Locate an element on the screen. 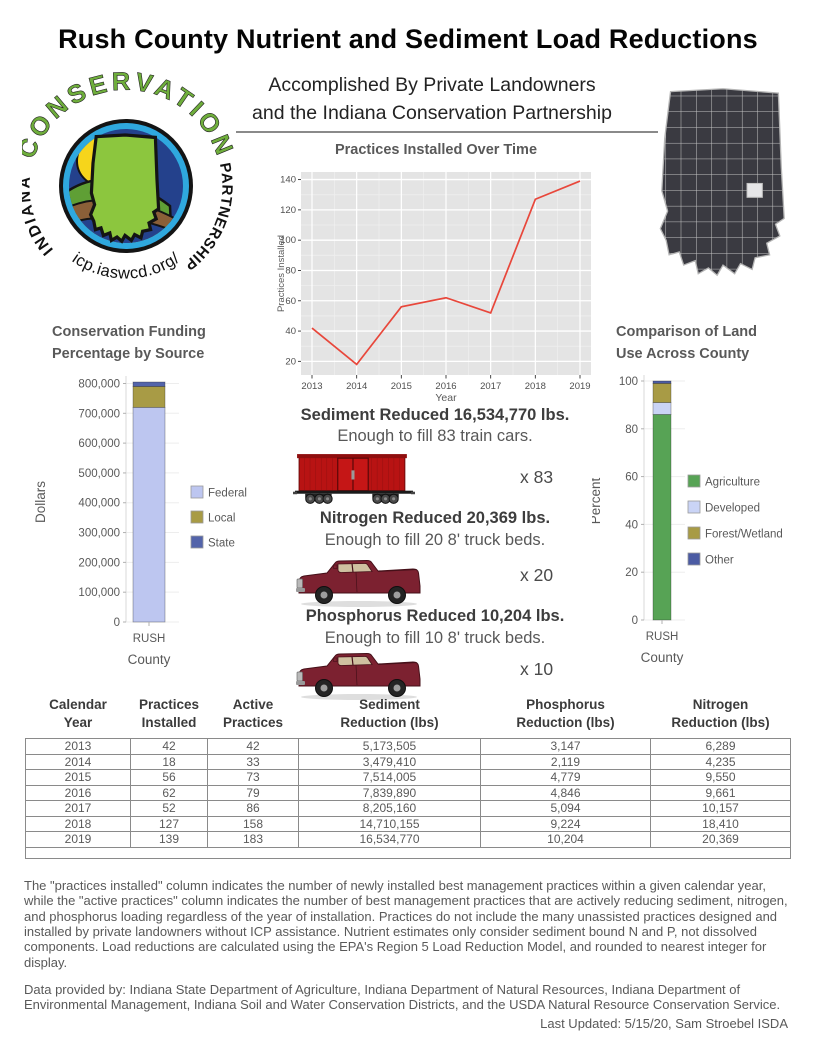 Image resolution: width=816 pixels, height=1056 pixels. table-cell: 8,205,160 is located at coordinates (389, 808).